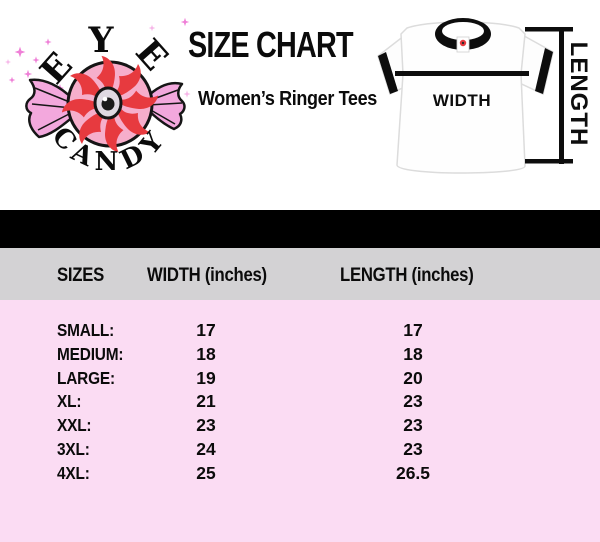  I want to click on size-cell: LARGE:, so click(86, 377).